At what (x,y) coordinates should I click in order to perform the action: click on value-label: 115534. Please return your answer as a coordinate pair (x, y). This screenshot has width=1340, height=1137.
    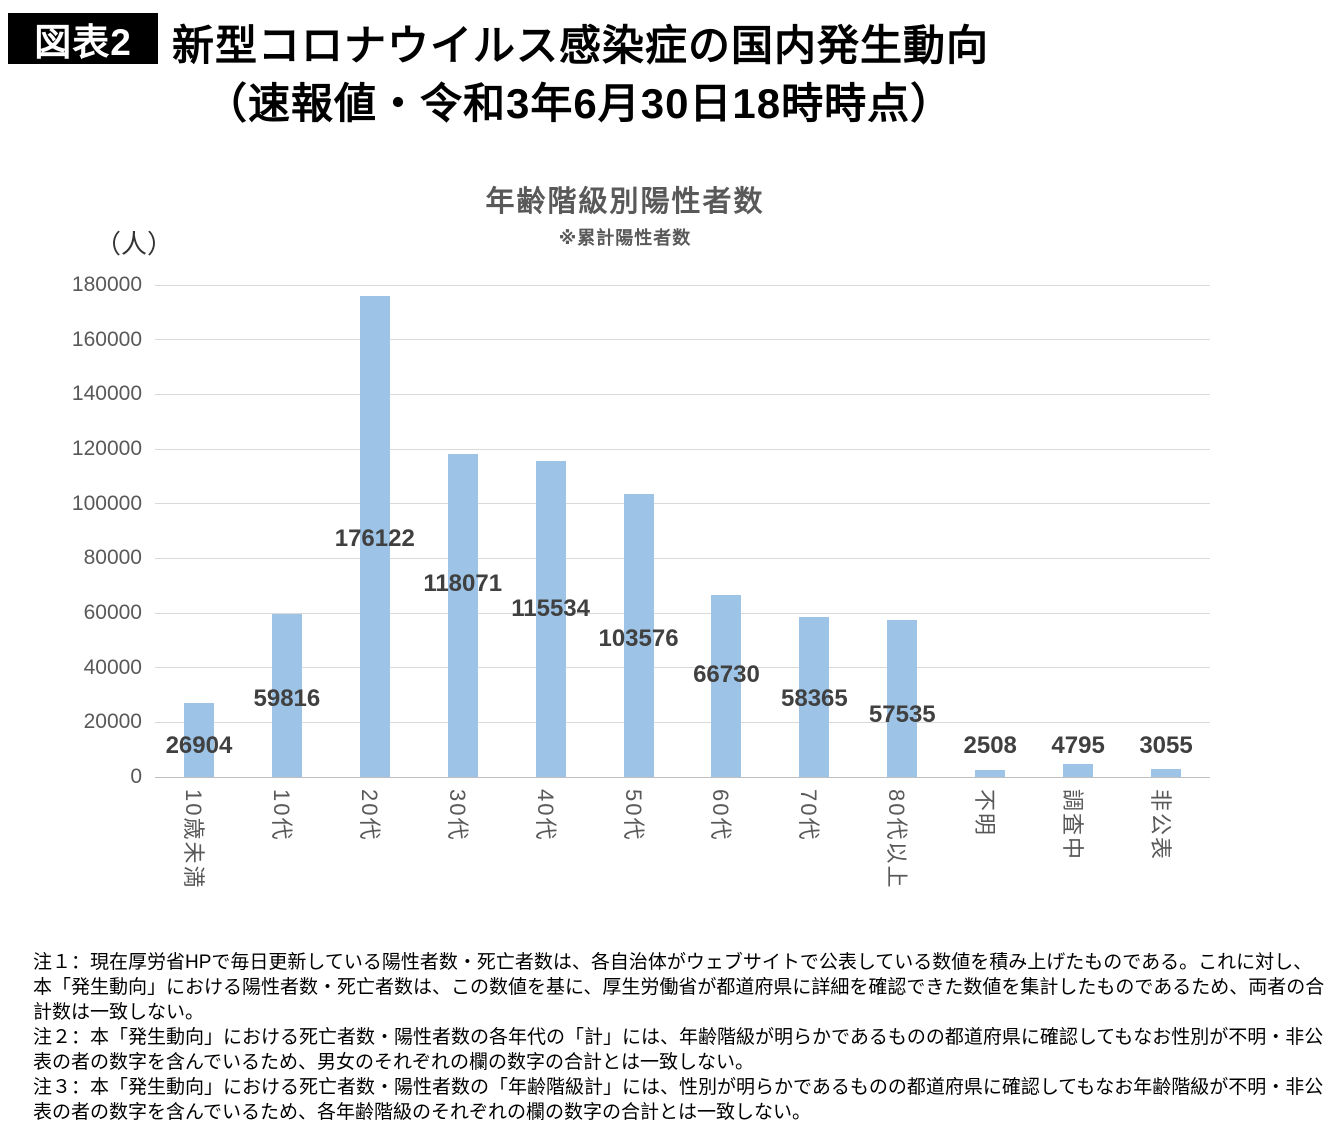
    Looking at the image, I should click on (550, 608).